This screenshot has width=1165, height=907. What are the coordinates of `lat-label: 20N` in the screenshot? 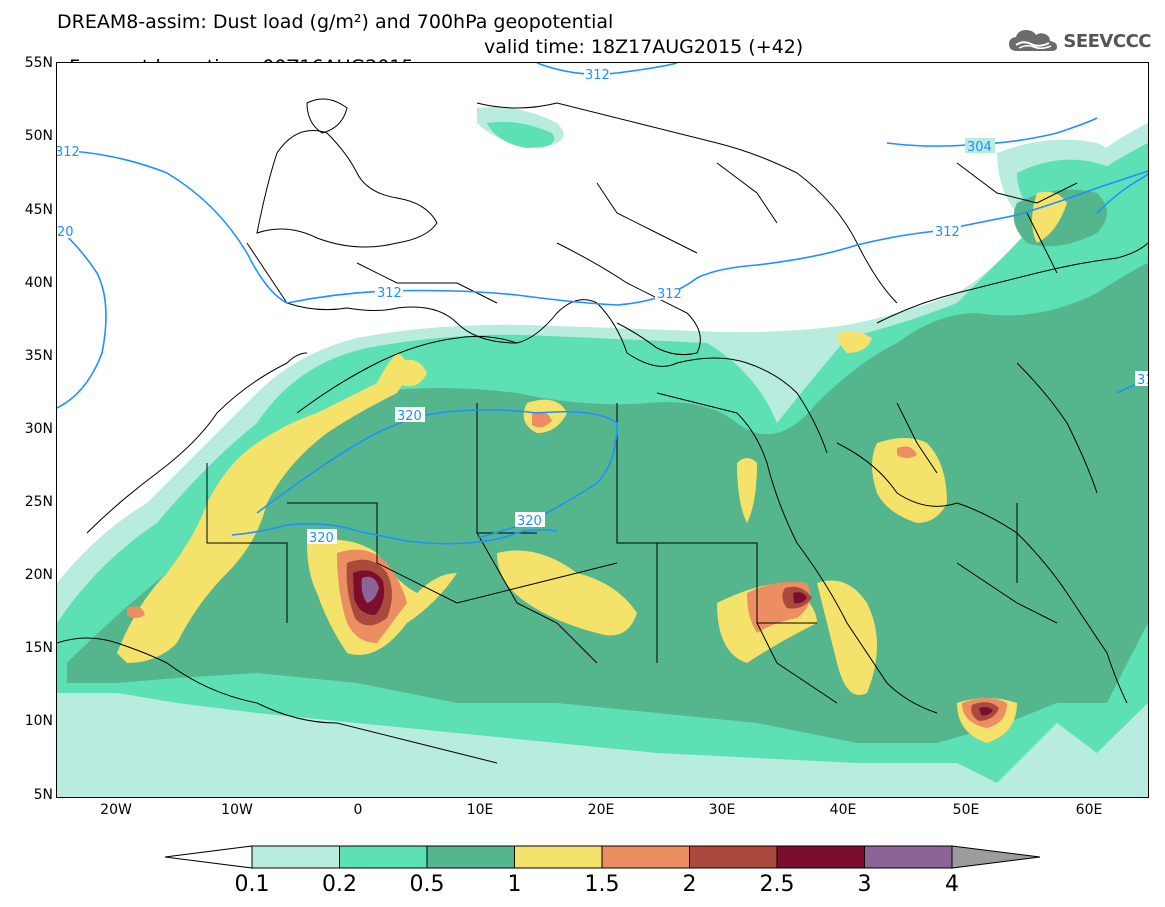 It's located at (38, 575).